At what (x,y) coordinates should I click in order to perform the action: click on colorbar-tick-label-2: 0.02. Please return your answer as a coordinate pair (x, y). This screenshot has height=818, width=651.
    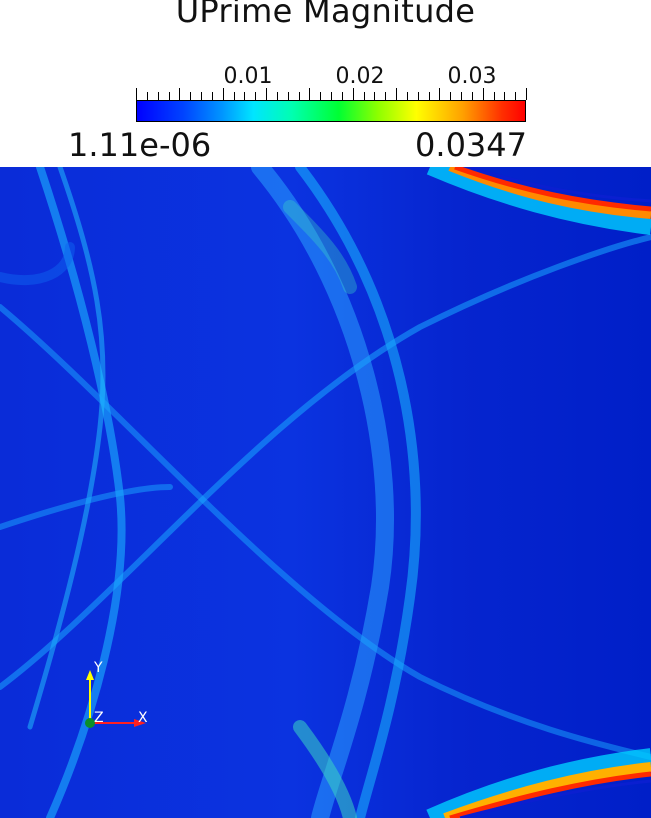
    Looking at the image, I should click on (360, 76).